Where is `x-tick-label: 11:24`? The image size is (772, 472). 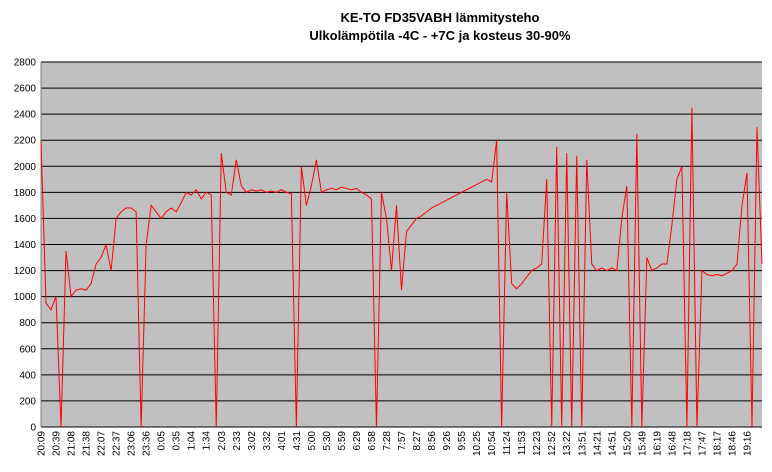 x-tick-label: 11:24 is located at coordinates (507, 443).